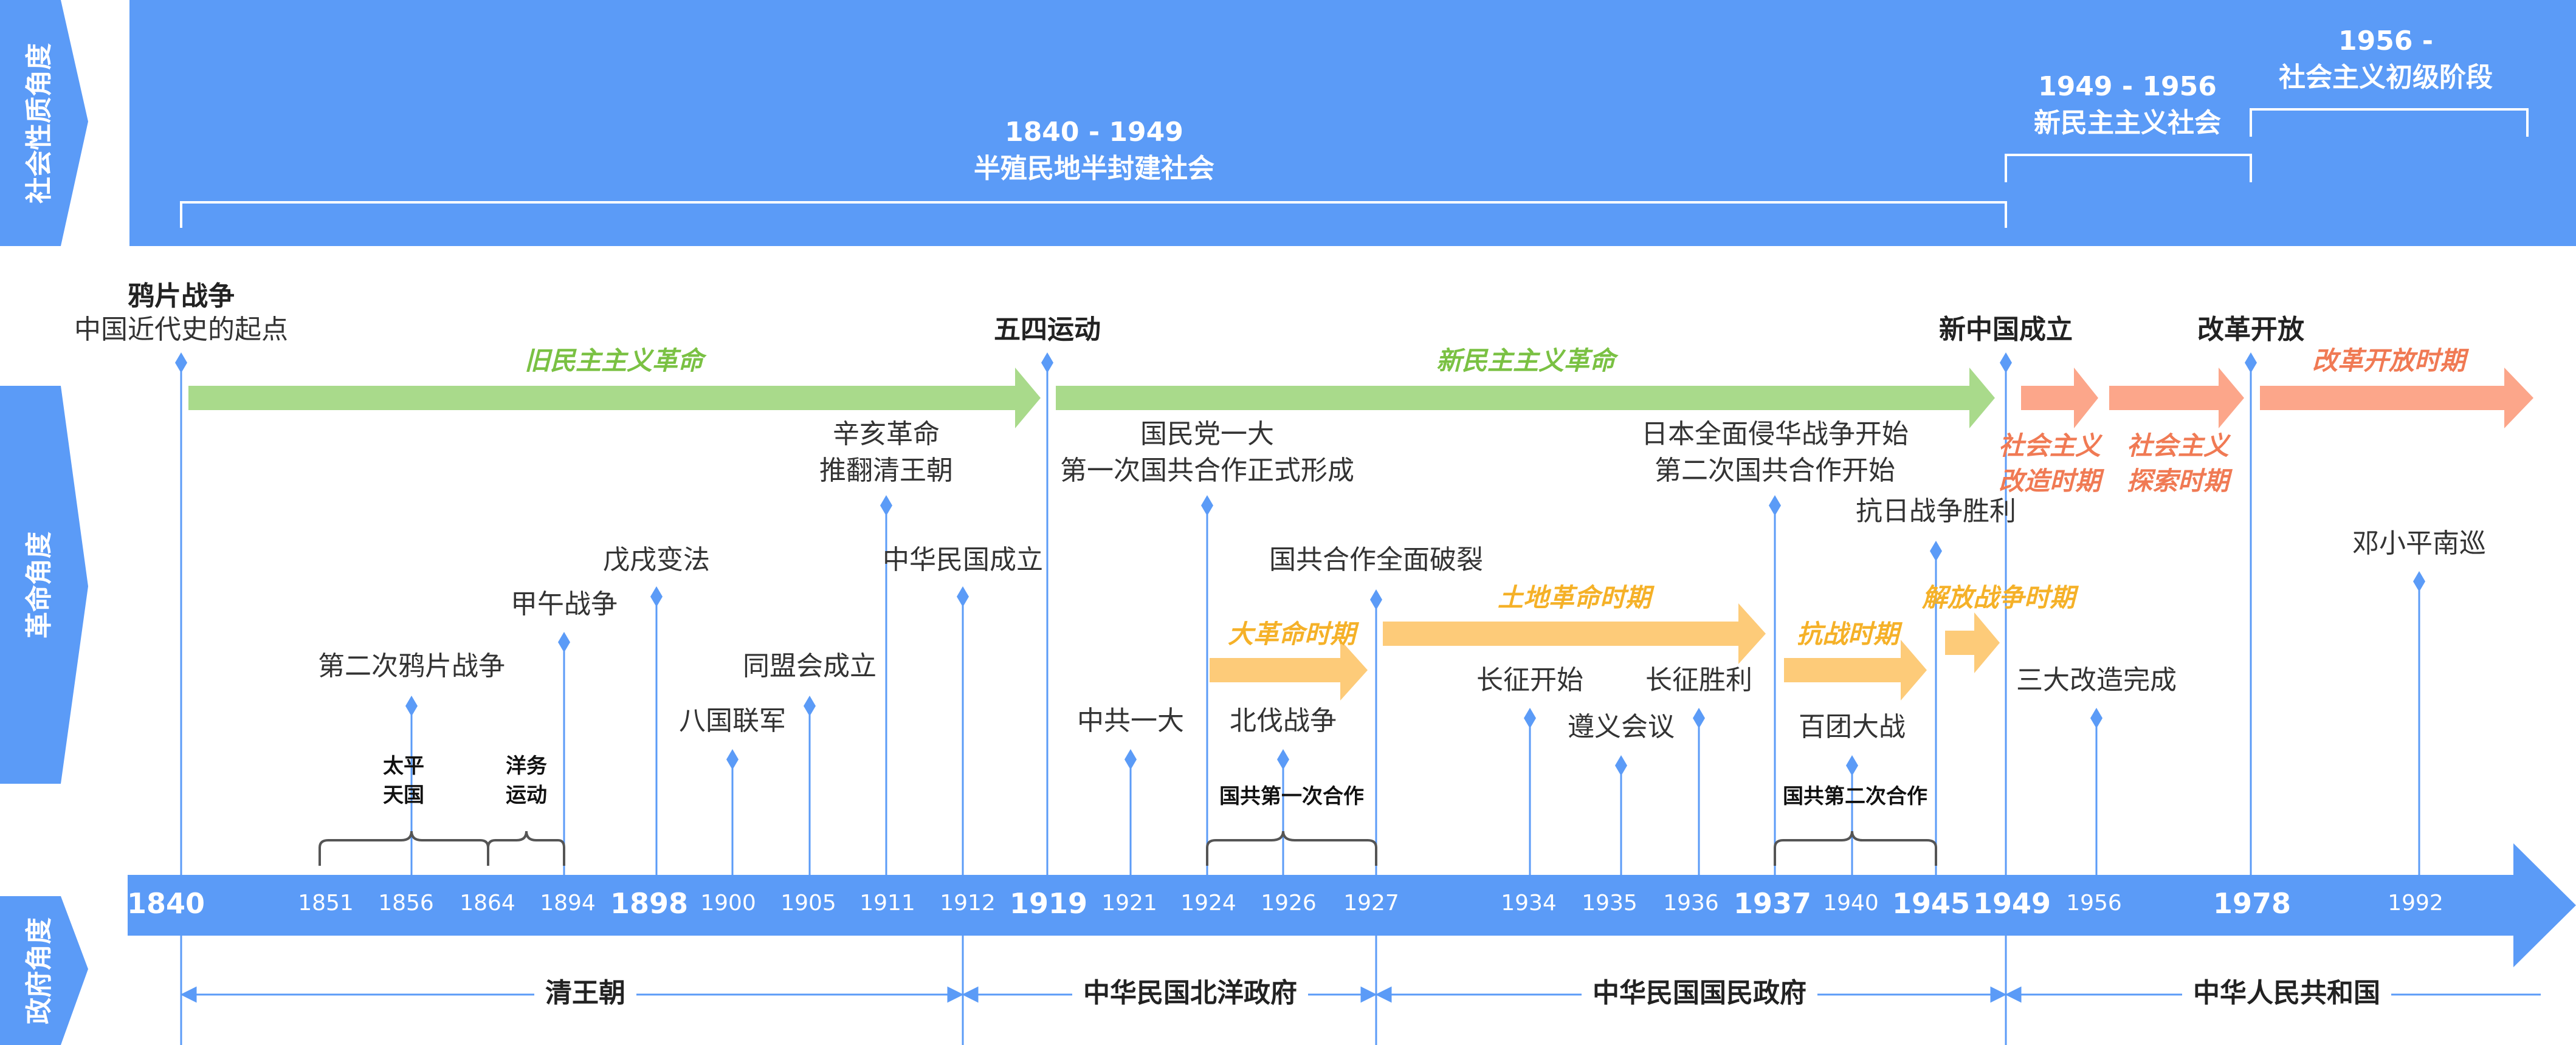 This screenshot has width=2576, height=1045. What do you see at coordinates (1855, 670) in the screenshot?
I see `anti-japanese-arrow` at bounding box center [1855, 670].